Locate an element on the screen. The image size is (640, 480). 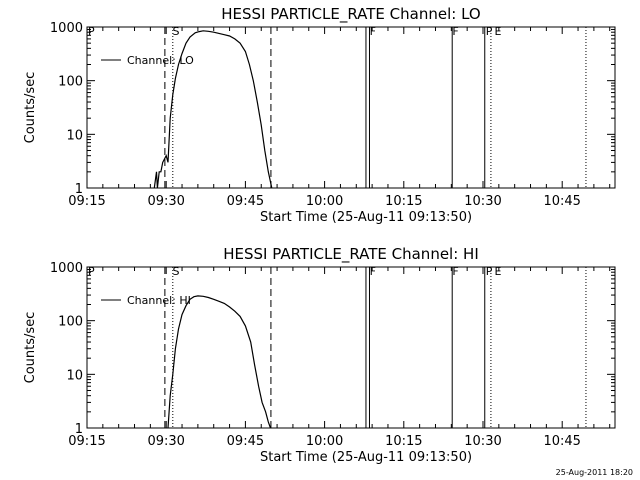
chart-0-x-tick-label: 09:15 is located at coordinates (86, 201).